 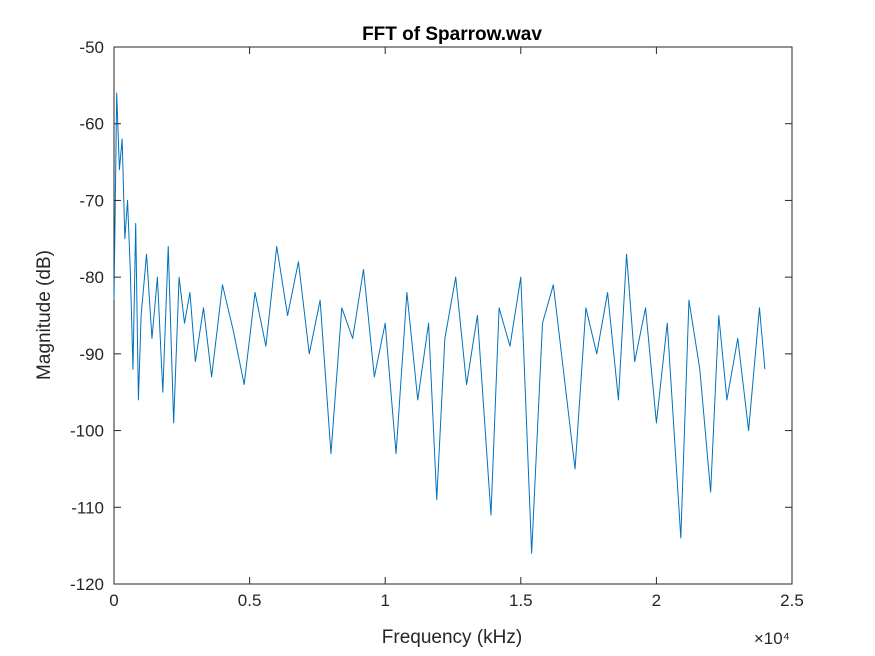 I want to click on y-tick-label: -90, so click(x=91, y=354).